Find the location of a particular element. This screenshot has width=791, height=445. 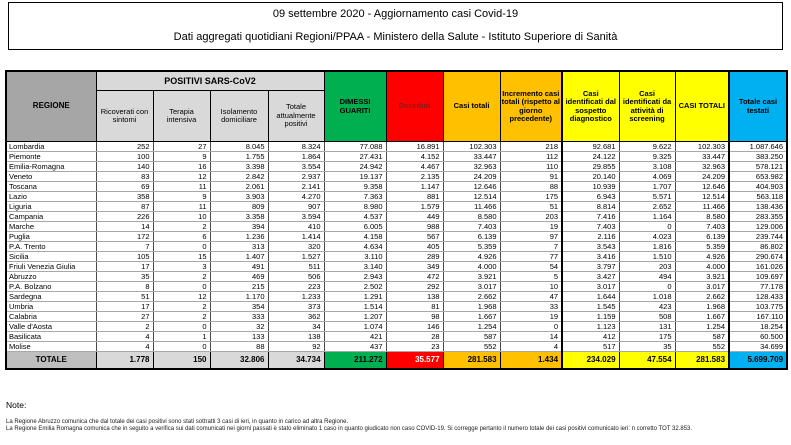

cell-value: 3.903 is located at coordinates (239, 196).